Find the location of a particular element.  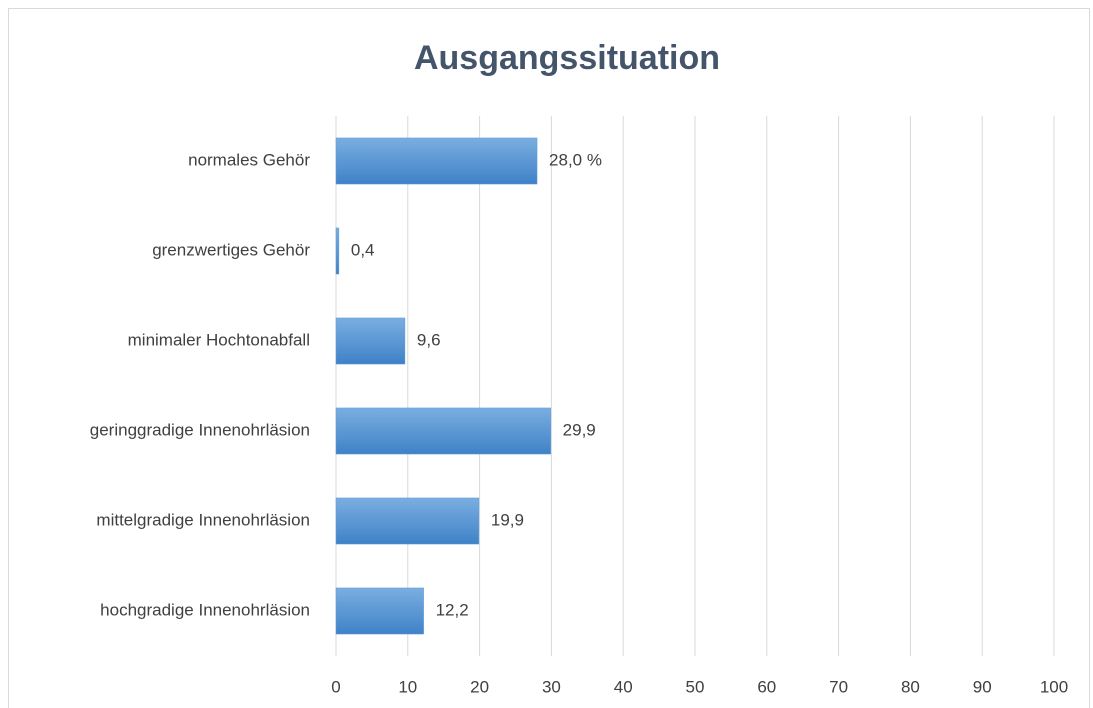

y-tick-label: geringgradige Innenohrläsion is located at coordinates (200, 429).